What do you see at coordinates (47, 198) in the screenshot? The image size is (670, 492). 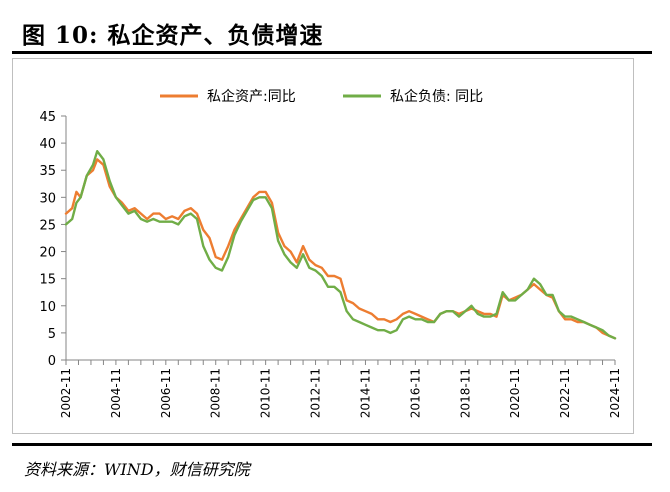 I see `y-tick-label: 30` at bounding box center [47, 198].